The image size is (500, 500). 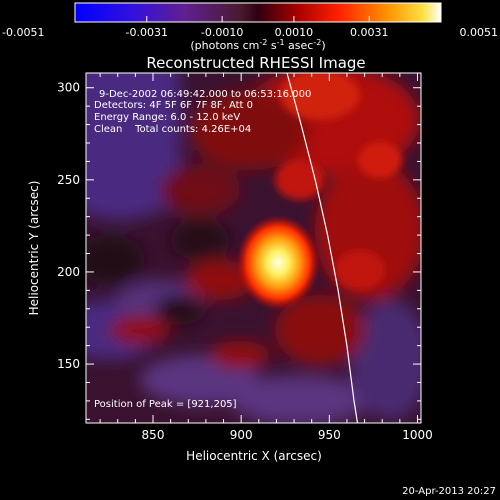 I want to click on x-tick-label: 850, so click(x=153, y=435).